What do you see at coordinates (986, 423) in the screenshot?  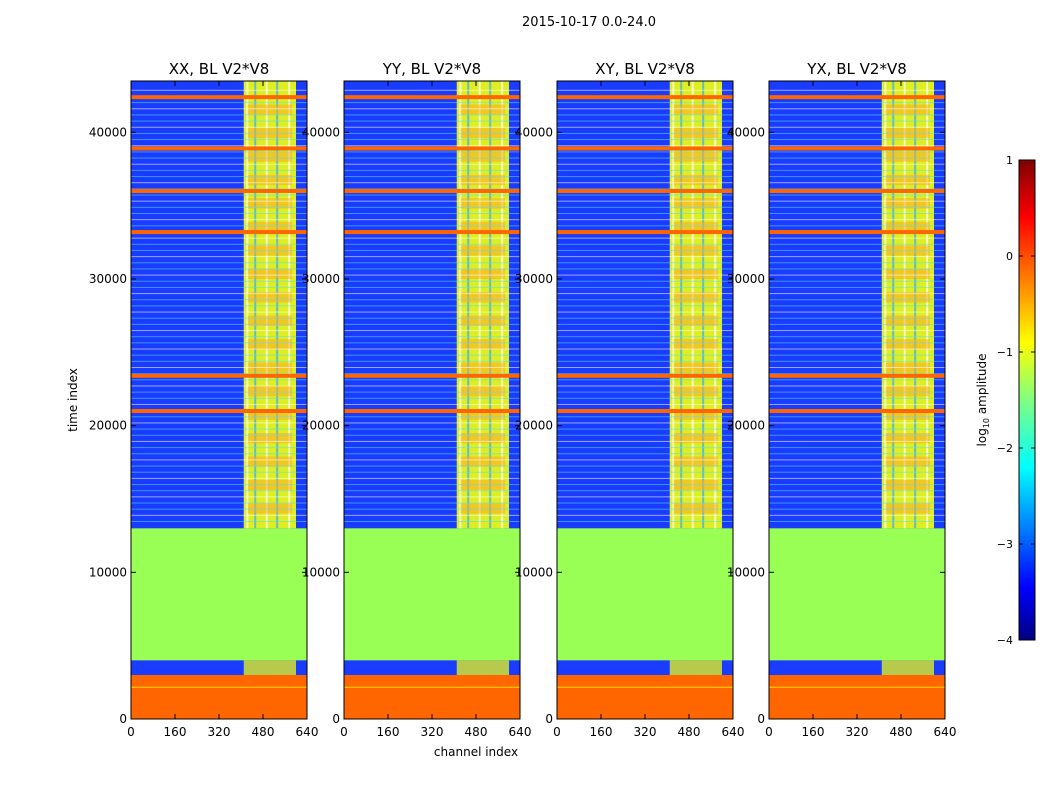 I see `colorbar-label-sub: 10` at bounding box center [986, 423].